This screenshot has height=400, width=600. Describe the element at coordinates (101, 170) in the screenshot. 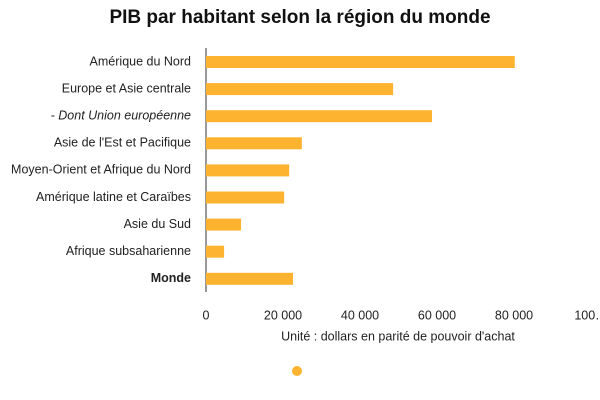

I see `y-tick-label: Moyen-Orient et Afrique du Nord` at that location.